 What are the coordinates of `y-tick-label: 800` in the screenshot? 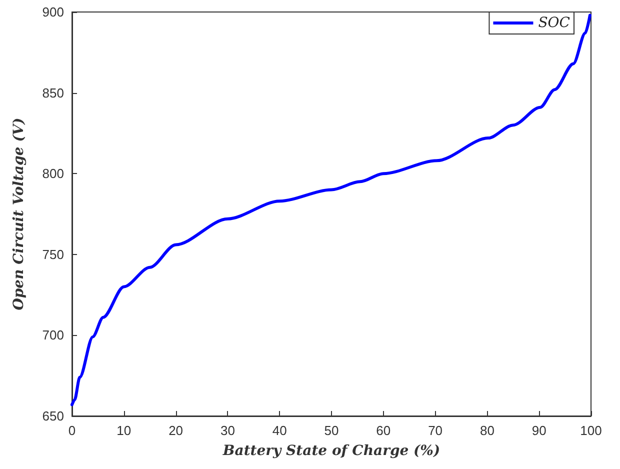 It's located at (53, 174).